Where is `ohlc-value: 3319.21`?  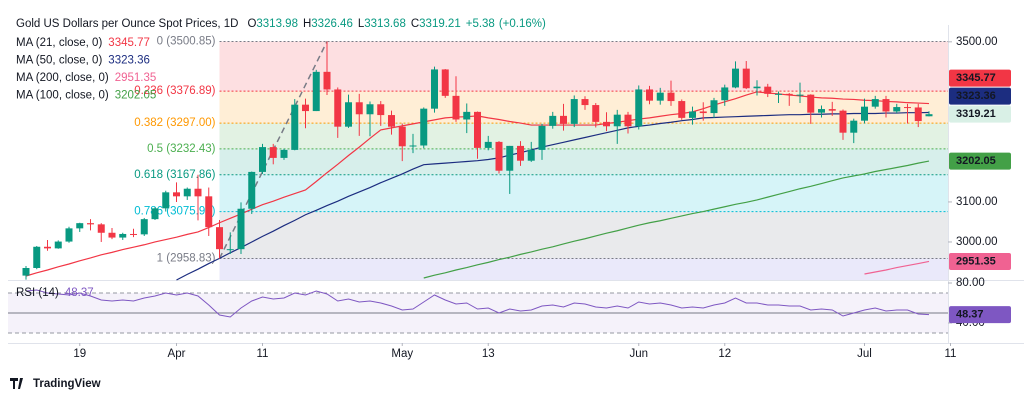
ohlc-value: 3319.21 is located at coordinates (440, 24).